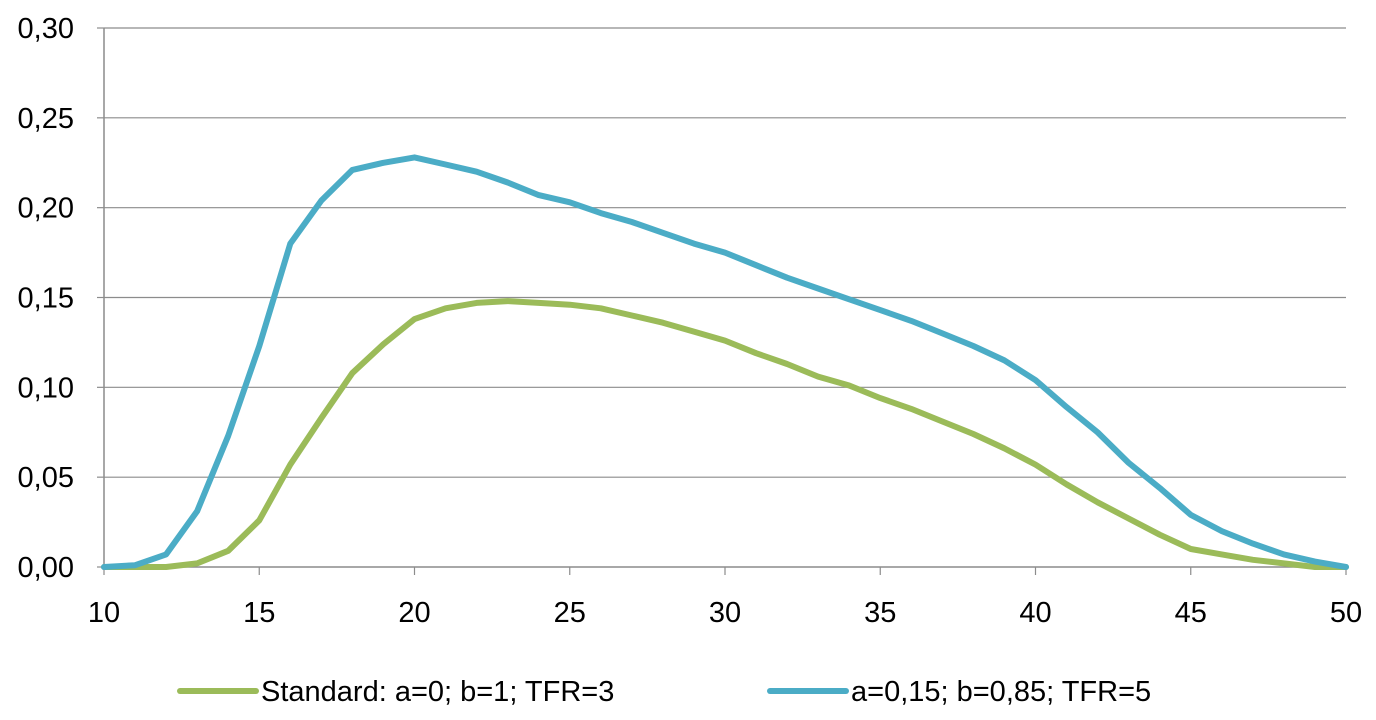 The image size is (1376, 720). What do you see at coordinates (725, 613) in the screenshot?
I see `x-tick-label: 30` at bounding box center [725, 613].